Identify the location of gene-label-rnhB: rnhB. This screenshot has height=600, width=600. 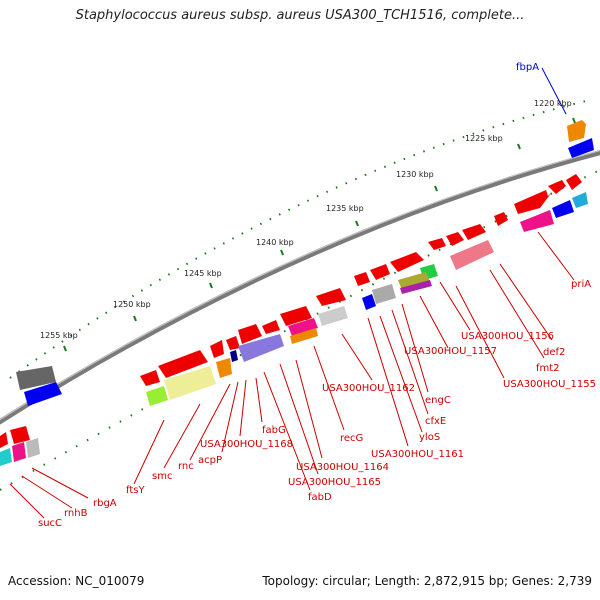
(76, 513).